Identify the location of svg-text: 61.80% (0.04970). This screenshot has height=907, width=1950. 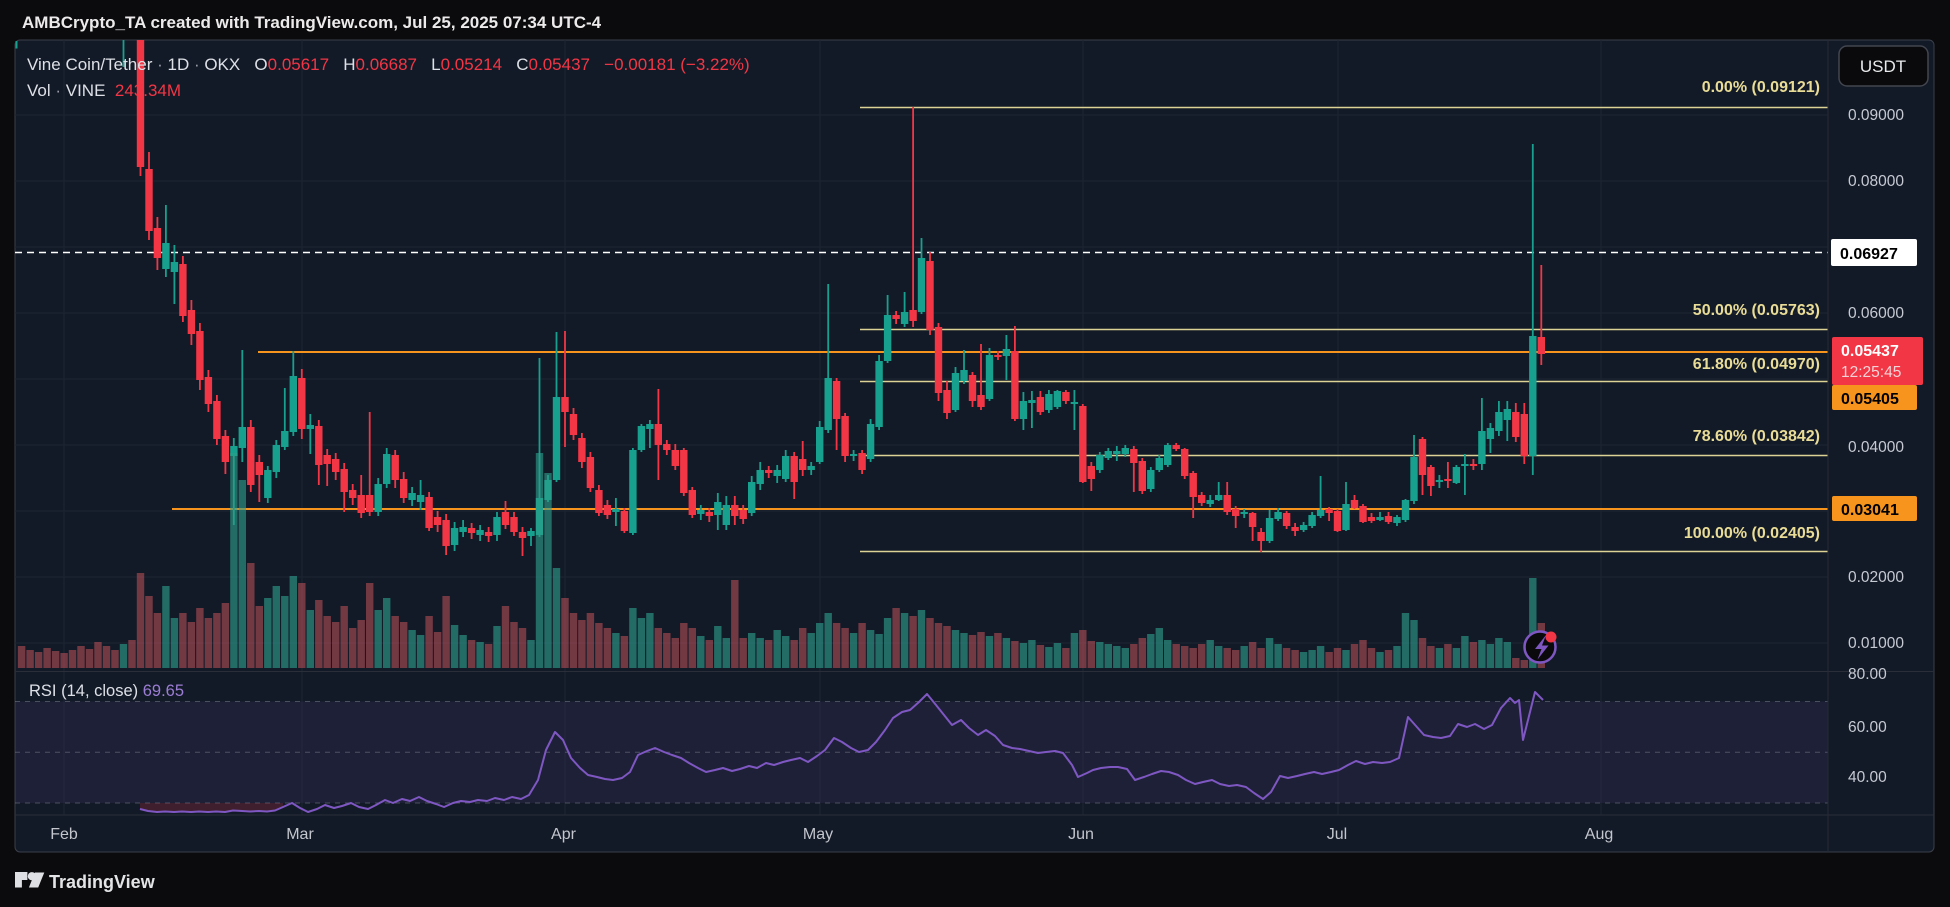
(1756, 364).